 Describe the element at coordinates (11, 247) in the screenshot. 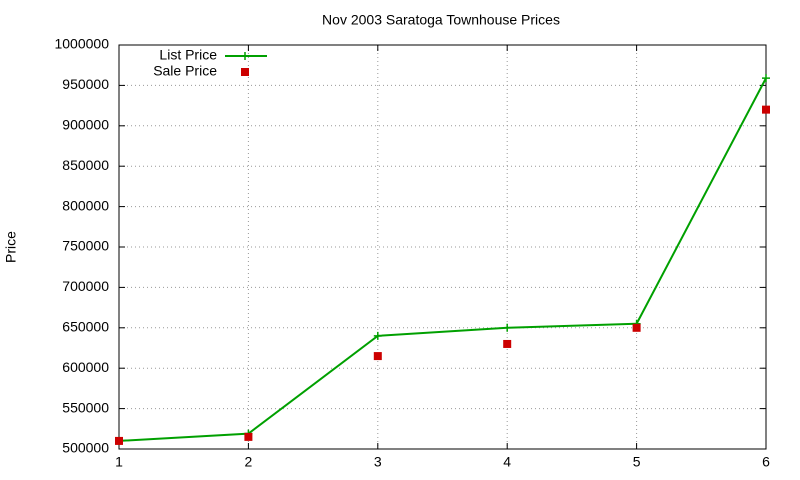

I see `y-axis-label: Price` at that location.